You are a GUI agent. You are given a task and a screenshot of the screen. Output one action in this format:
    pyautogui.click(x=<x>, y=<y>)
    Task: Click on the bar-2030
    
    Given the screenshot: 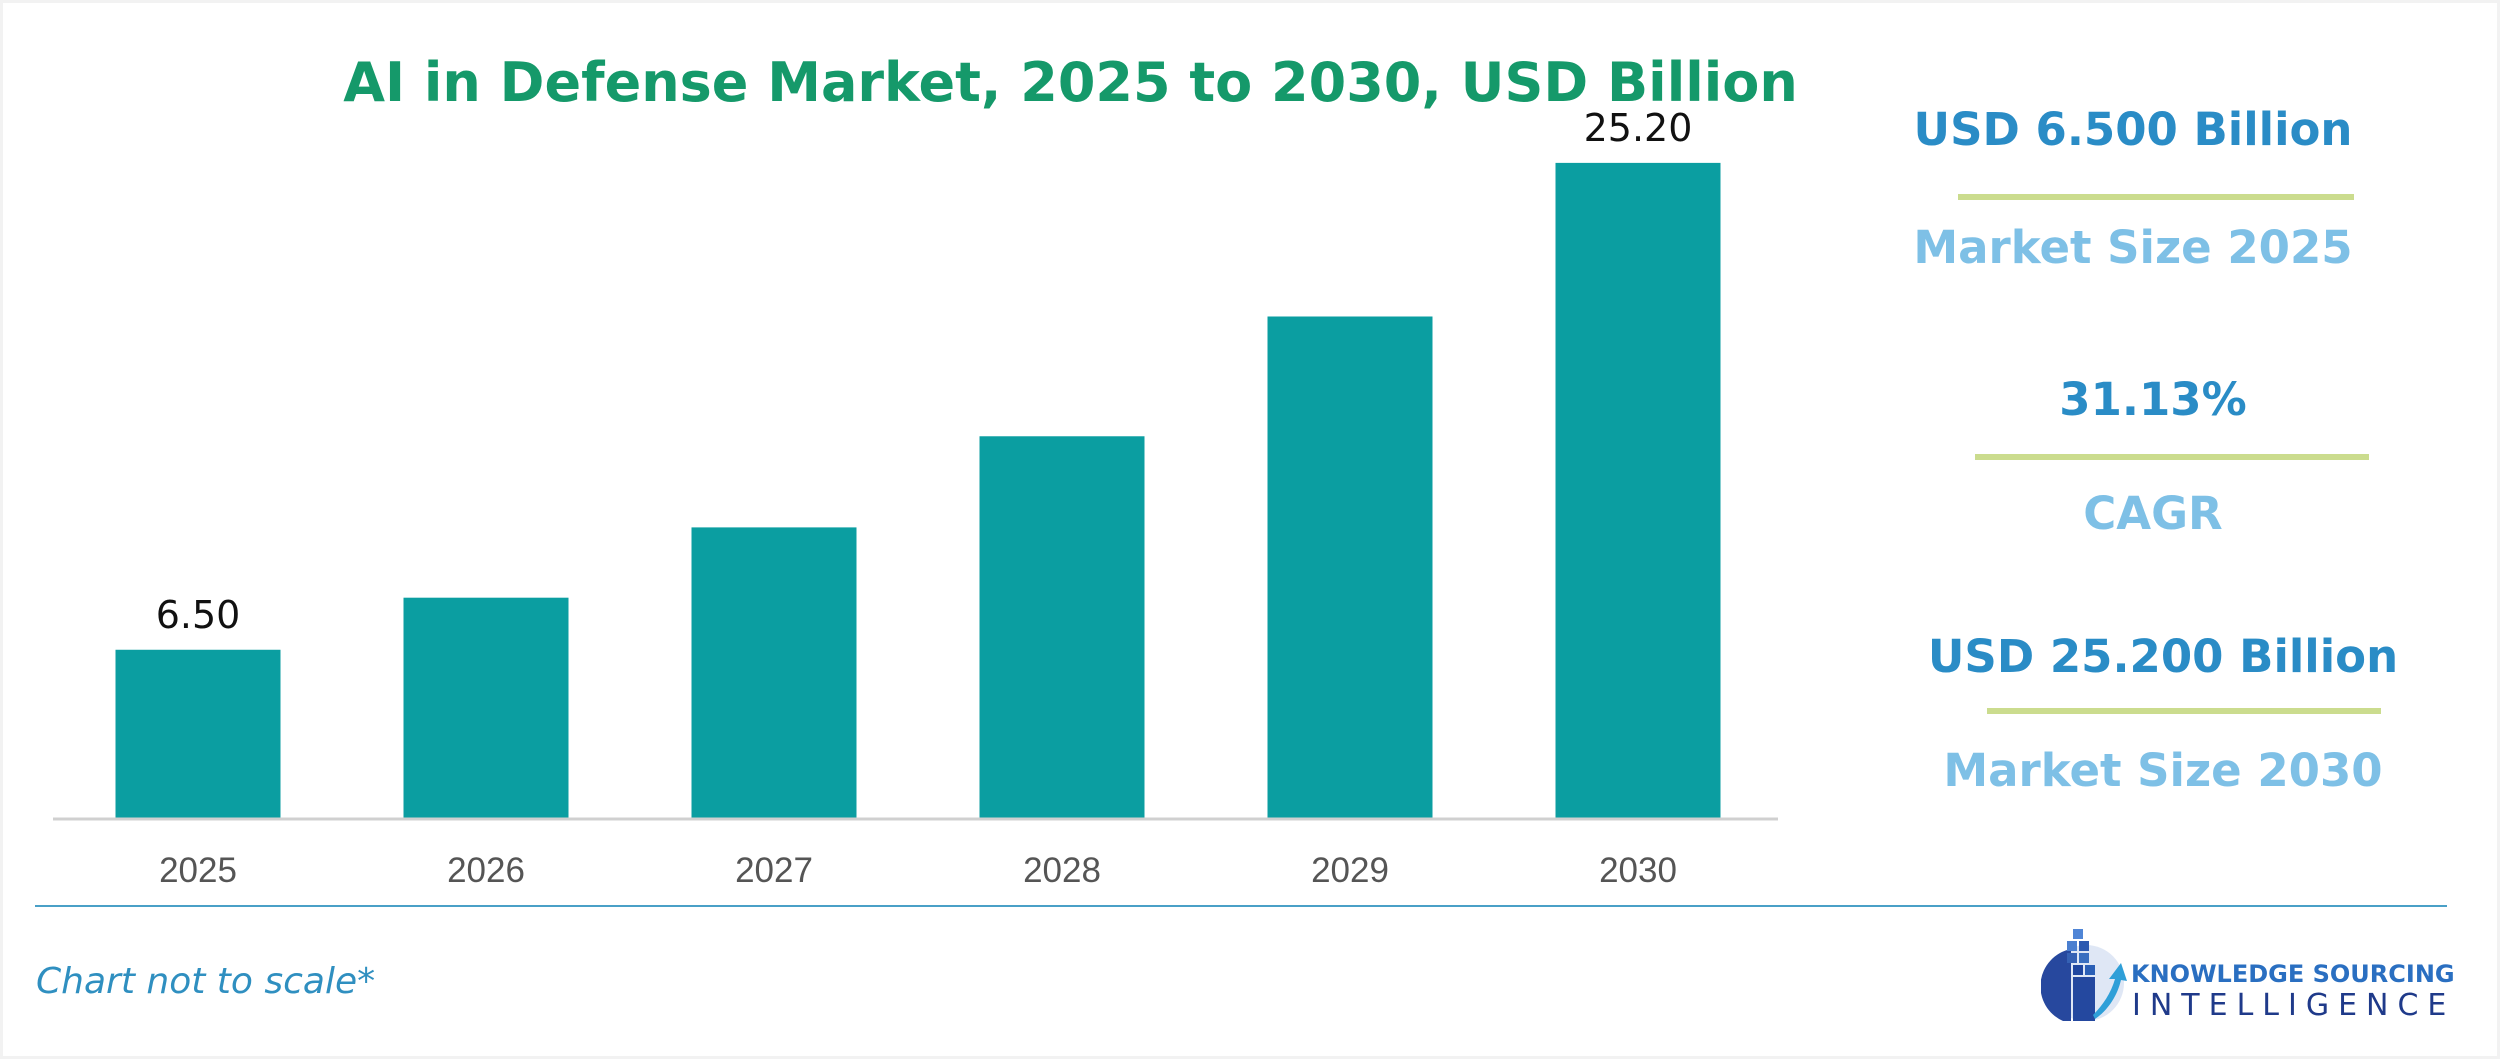 What is the action you would take?
    pyautogui.click(x=1638, y=490)
    